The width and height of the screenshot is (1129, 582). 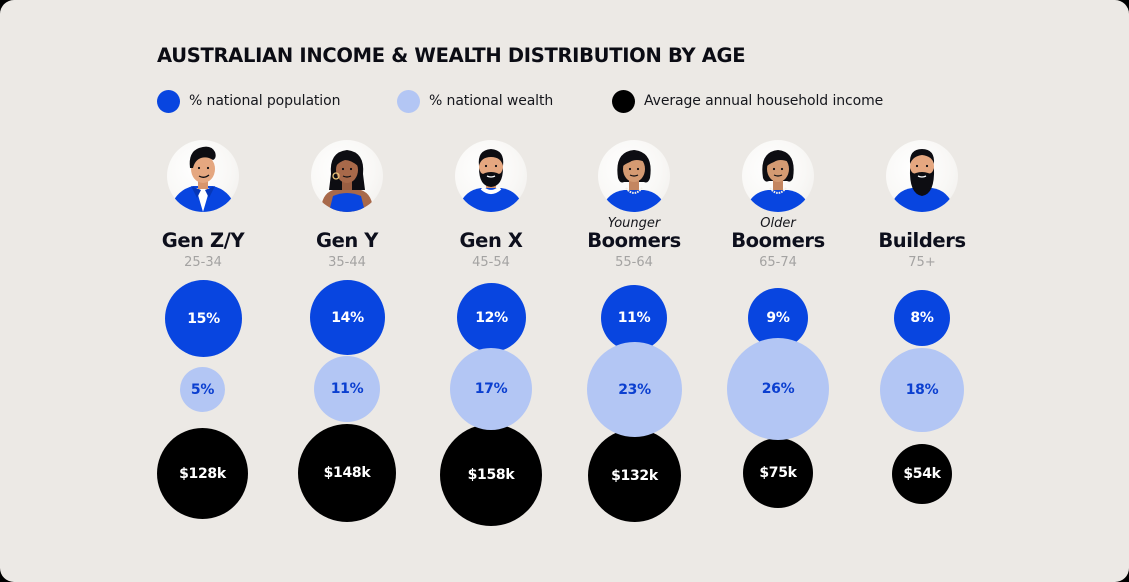 What do you see at coordinates (764, 101) in the screenshot?
I see `legend-label: Average annual household income` at bounding box center [764, 101].